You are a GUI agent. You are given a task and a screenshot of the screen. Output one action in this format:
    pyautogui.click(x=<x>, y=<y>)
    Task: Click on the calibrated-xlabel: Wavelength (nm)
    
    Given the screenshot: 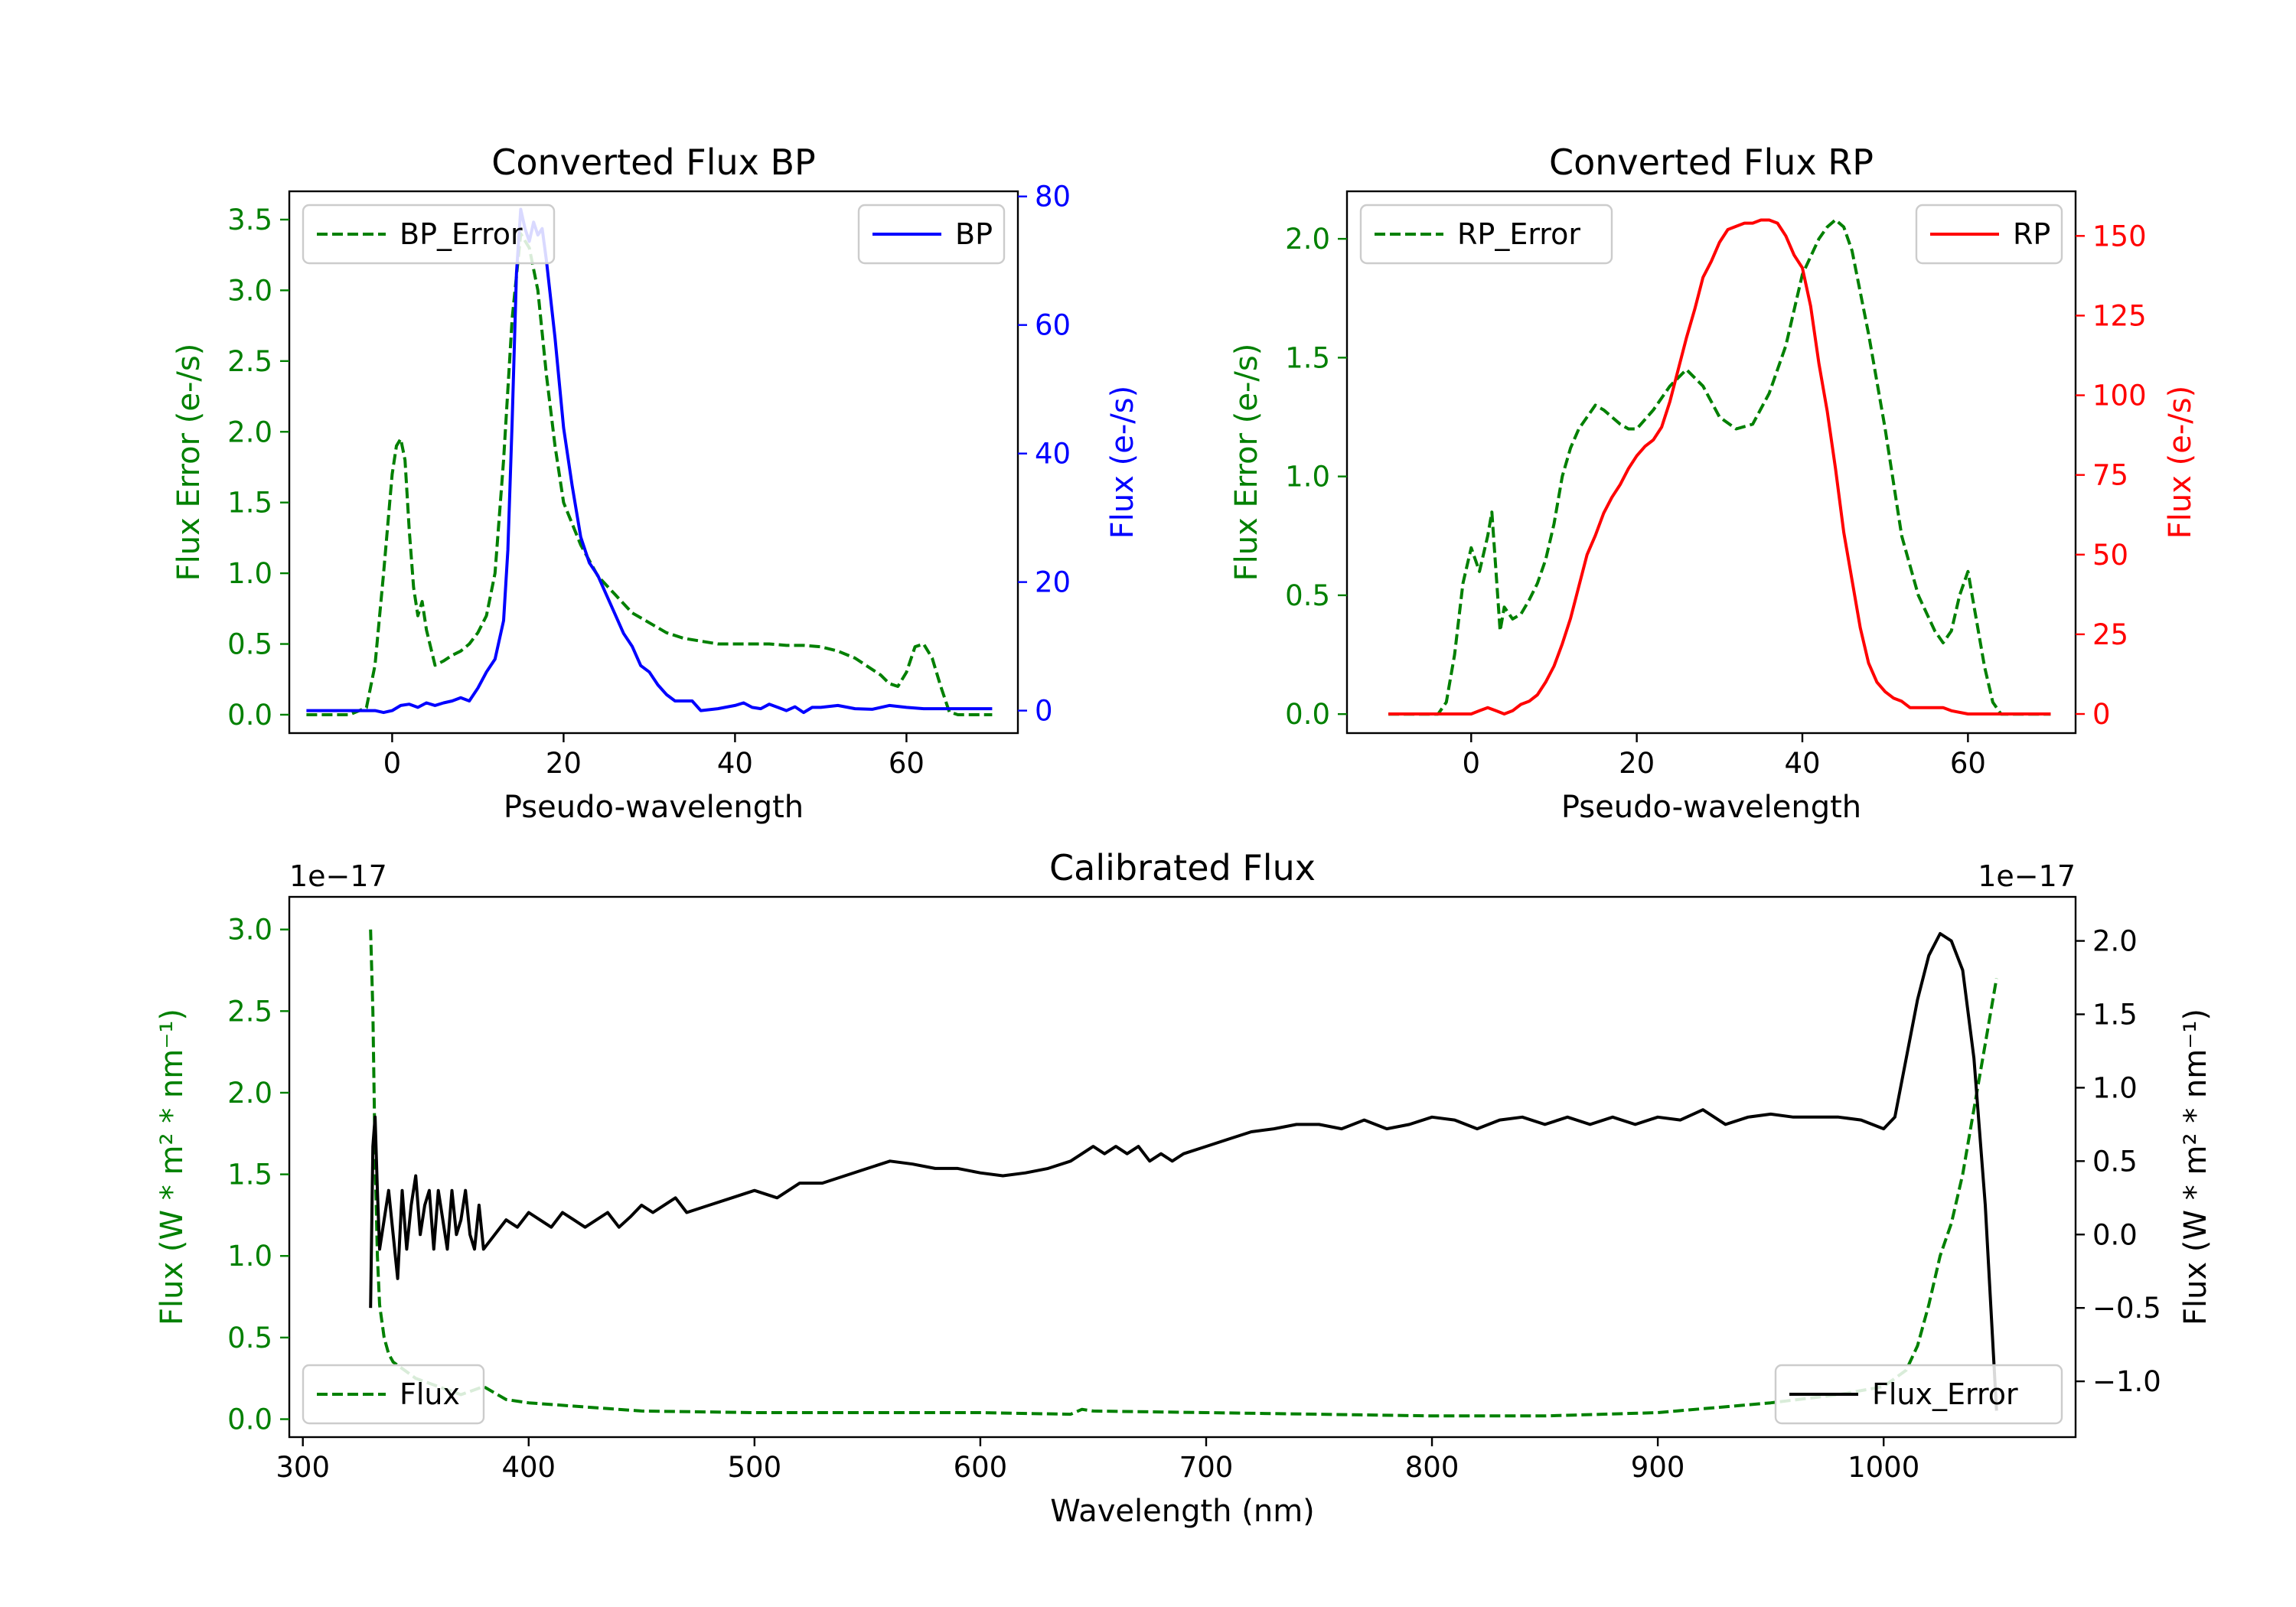 What is the action you would take?
    pyautogui.click(x=1182, y=1511)
    